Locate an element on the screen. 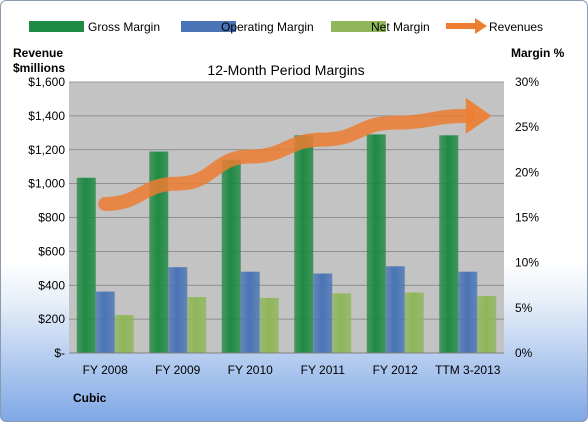 Image resolution: width=588 pixels, height=422 pixels. y-right-tick-label: 30% is located at coordinates (527, 82).